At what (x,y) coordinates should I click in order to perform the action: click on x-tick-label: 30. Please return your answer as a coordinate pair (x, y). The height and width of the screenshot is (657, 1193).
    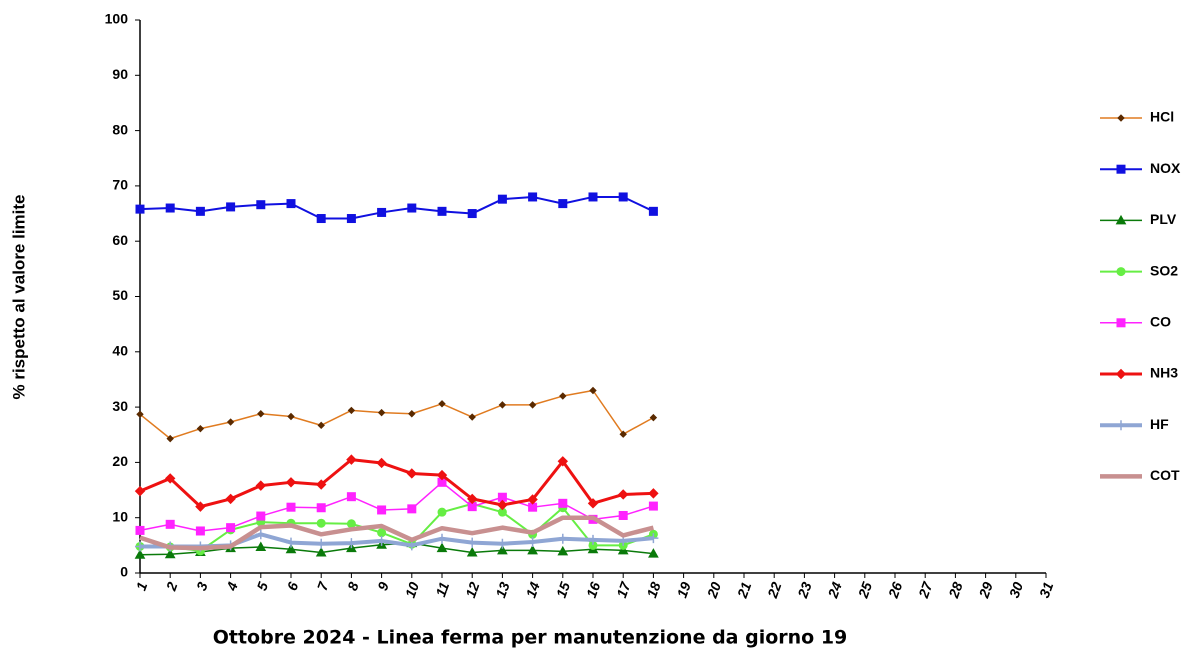
    Looking at the image, I should click on (1016, 590).